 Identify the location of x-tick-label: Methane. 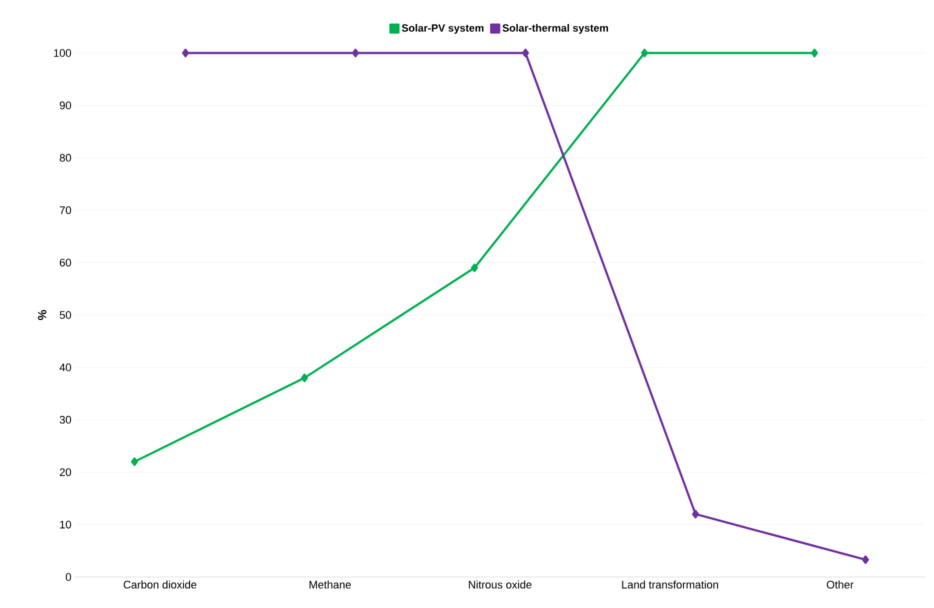
(330, 584).